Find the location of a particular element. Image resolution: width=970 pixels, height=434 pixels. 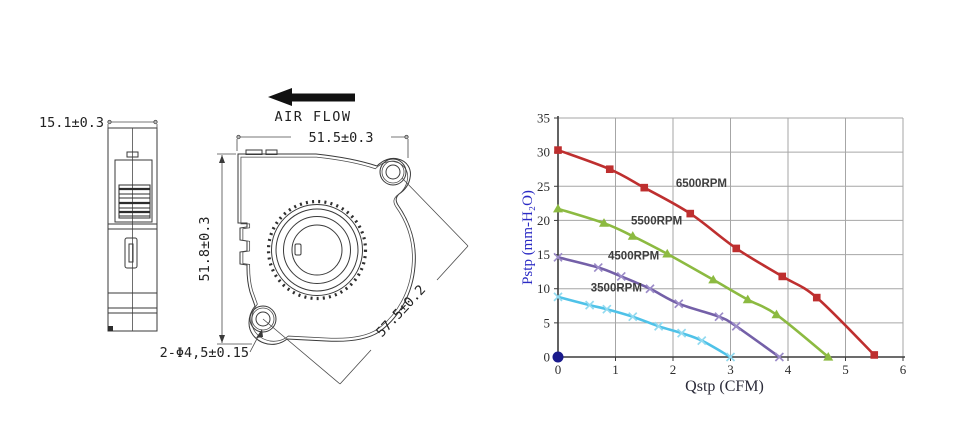

y-tick-label: 10 is located at coordinates (543, 288).